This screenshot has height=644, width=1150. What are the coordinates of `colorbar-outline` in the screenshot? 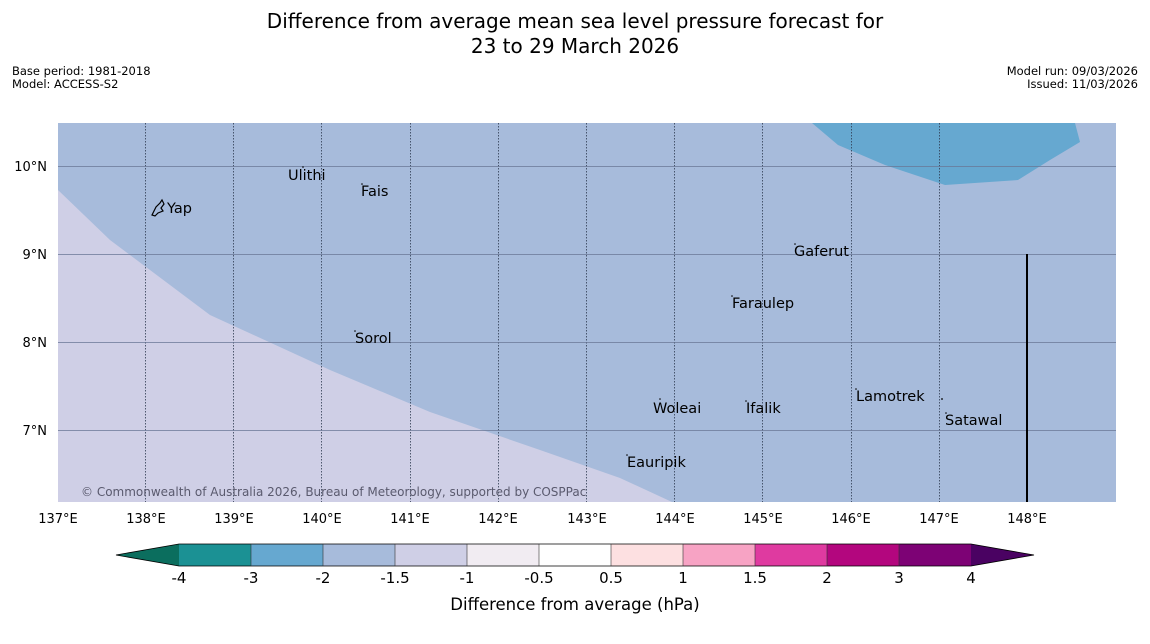 It's located at (575, 555).